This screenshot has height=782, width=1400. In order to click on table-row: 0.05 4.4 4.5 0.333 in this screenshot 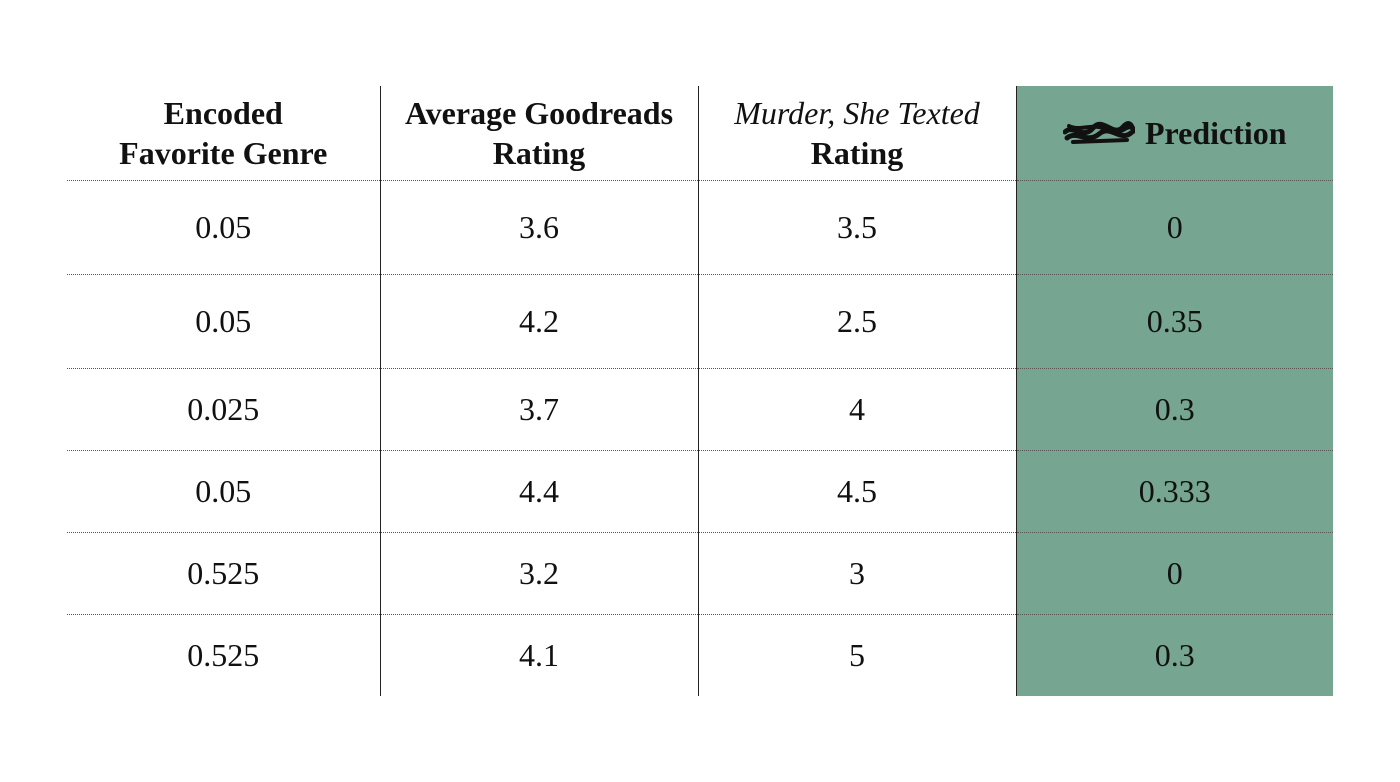, I will do `click(700, 491)`.